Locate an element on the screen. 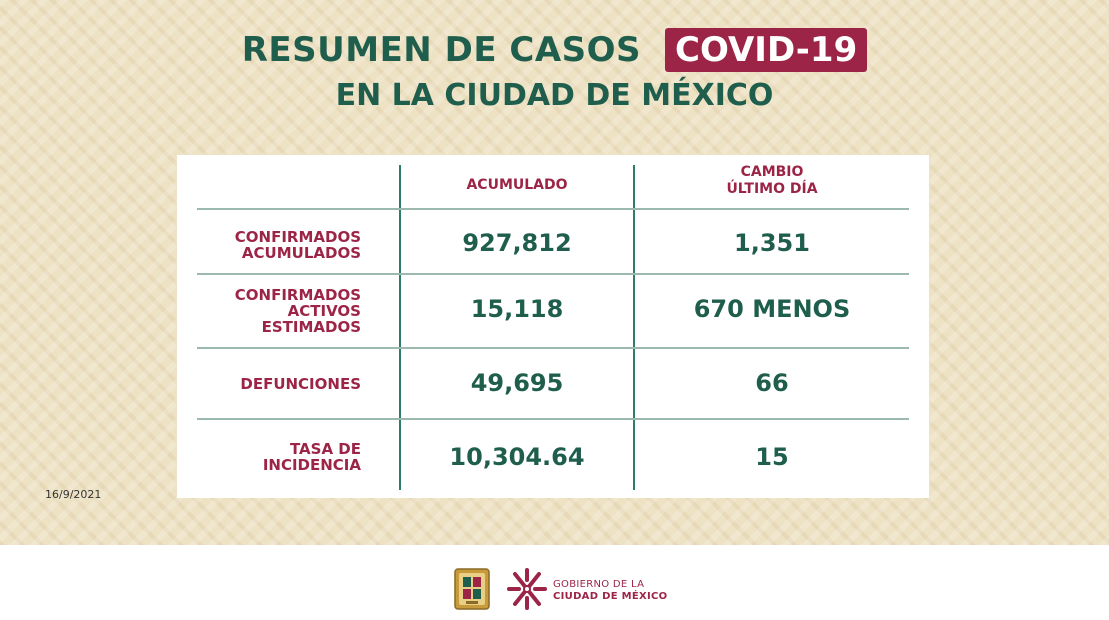 The image size is (1109, 620). value-cambio: 670 MENOS is located at coordinates (772, 309).